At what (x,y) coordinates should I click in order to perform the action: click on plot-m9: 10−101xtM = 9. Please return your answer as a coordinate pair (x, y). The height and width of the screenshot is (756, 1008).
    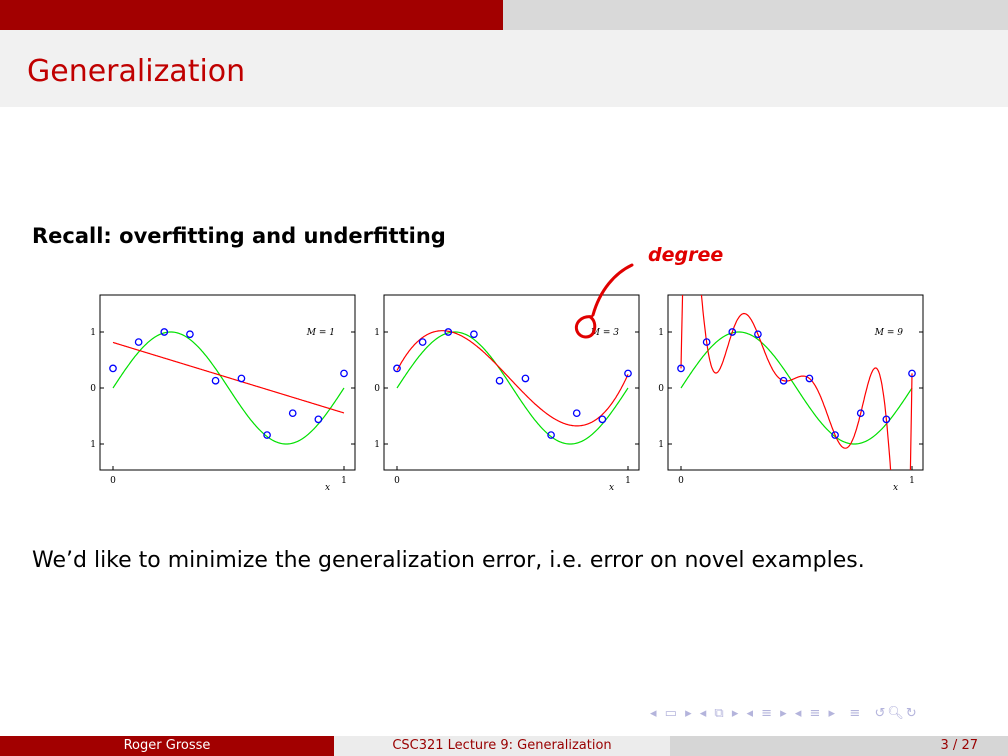
    Looking at the image, I should click on (792, 395).